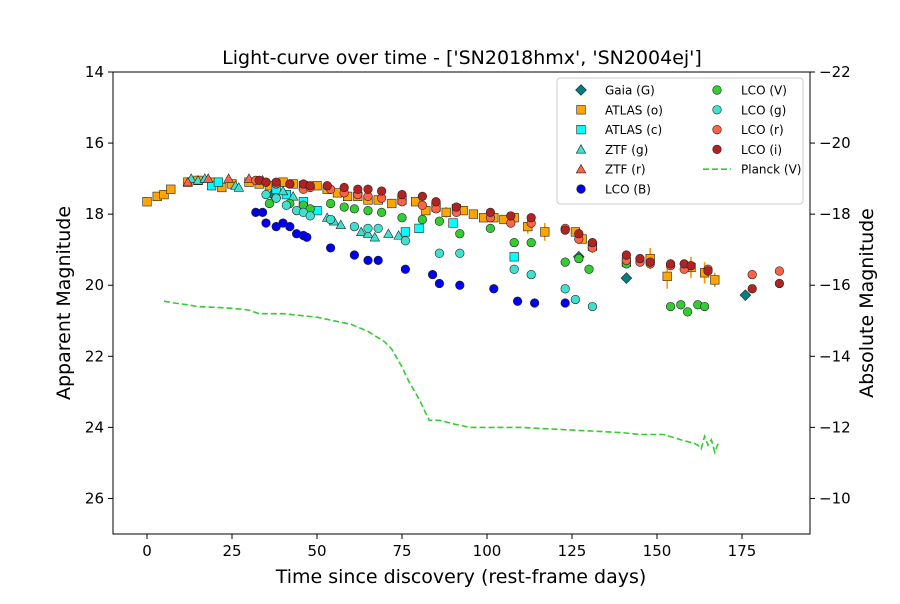 The width and height of the screenshot is (900, 604). Describe the element at coordinates (94, 143) in the screenshot. I see `y-tick-label: 16` at that location.